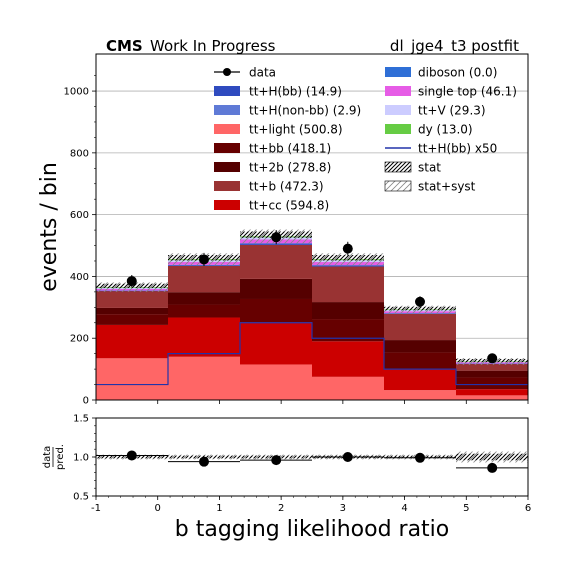 This screenshot has width=567, height=576. I want to click on legend-label: tt+bb (418.1), so click(290, 149).